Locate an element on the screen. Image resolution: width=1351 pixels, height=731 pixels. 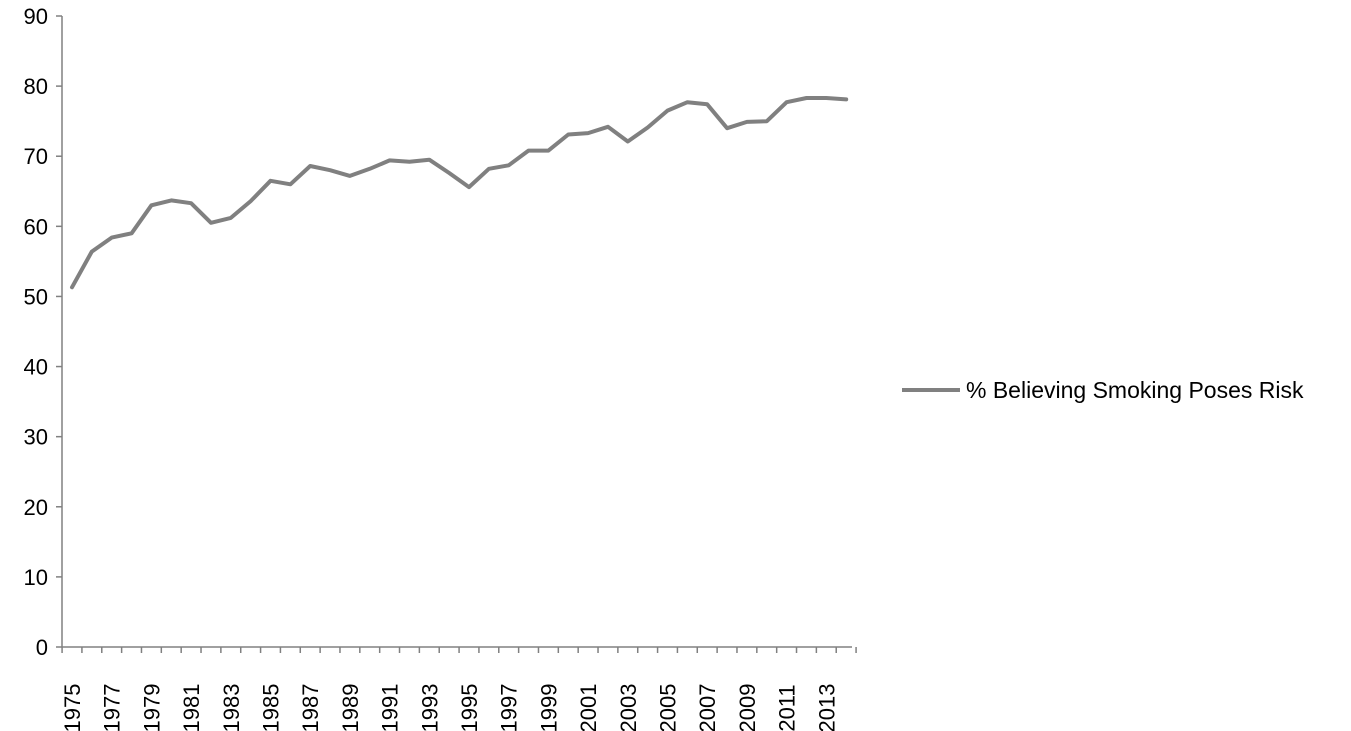
x-tick-label: 2007 is located at coordinates (707, 707).